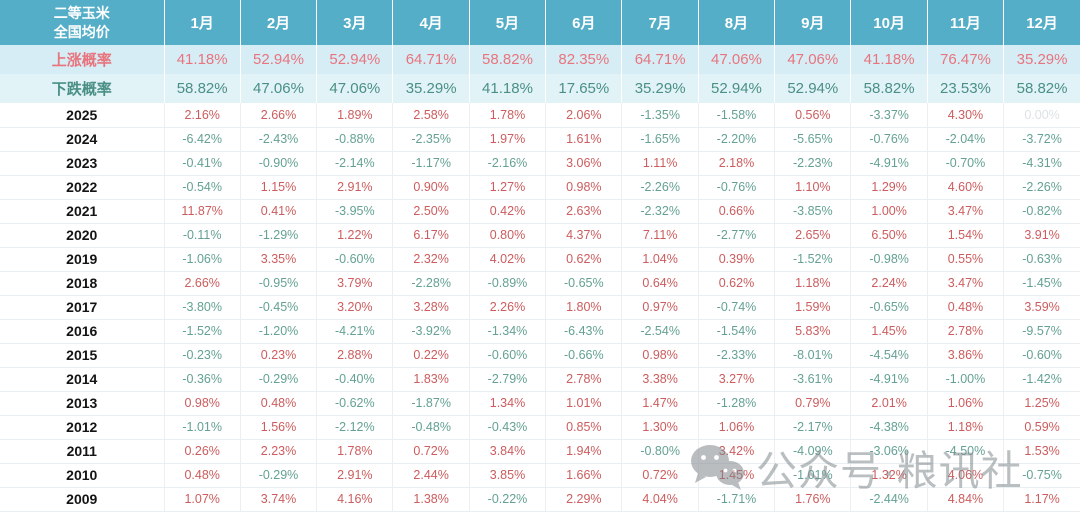 The width and height of the screenshot is (1080, 513). I want to click on month-header-4: 4月, so click(431, 22).